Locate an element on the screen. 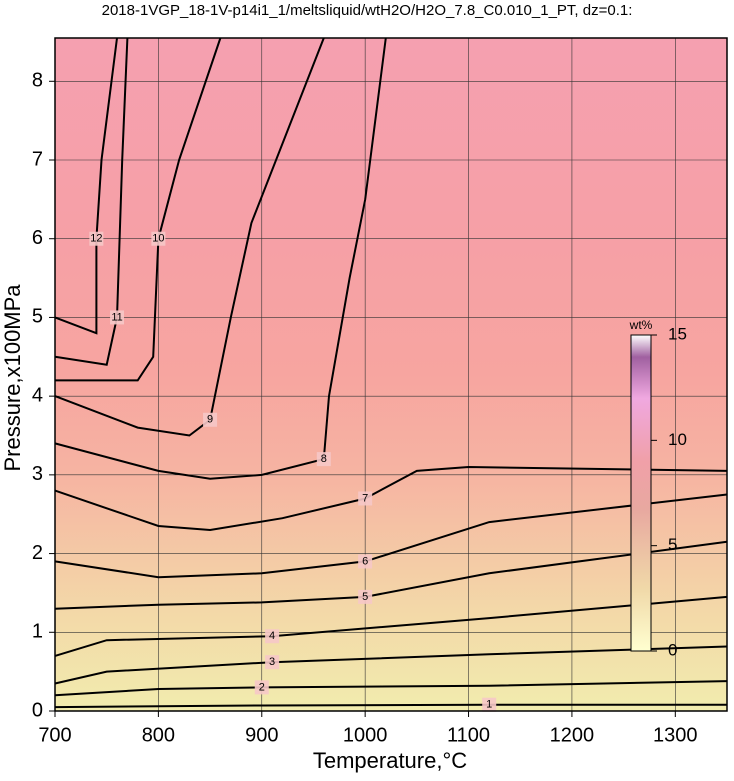 The width and height of the screenshot is (734, 781). x-tick-label: 1000 is located at coordinates (365, 735).